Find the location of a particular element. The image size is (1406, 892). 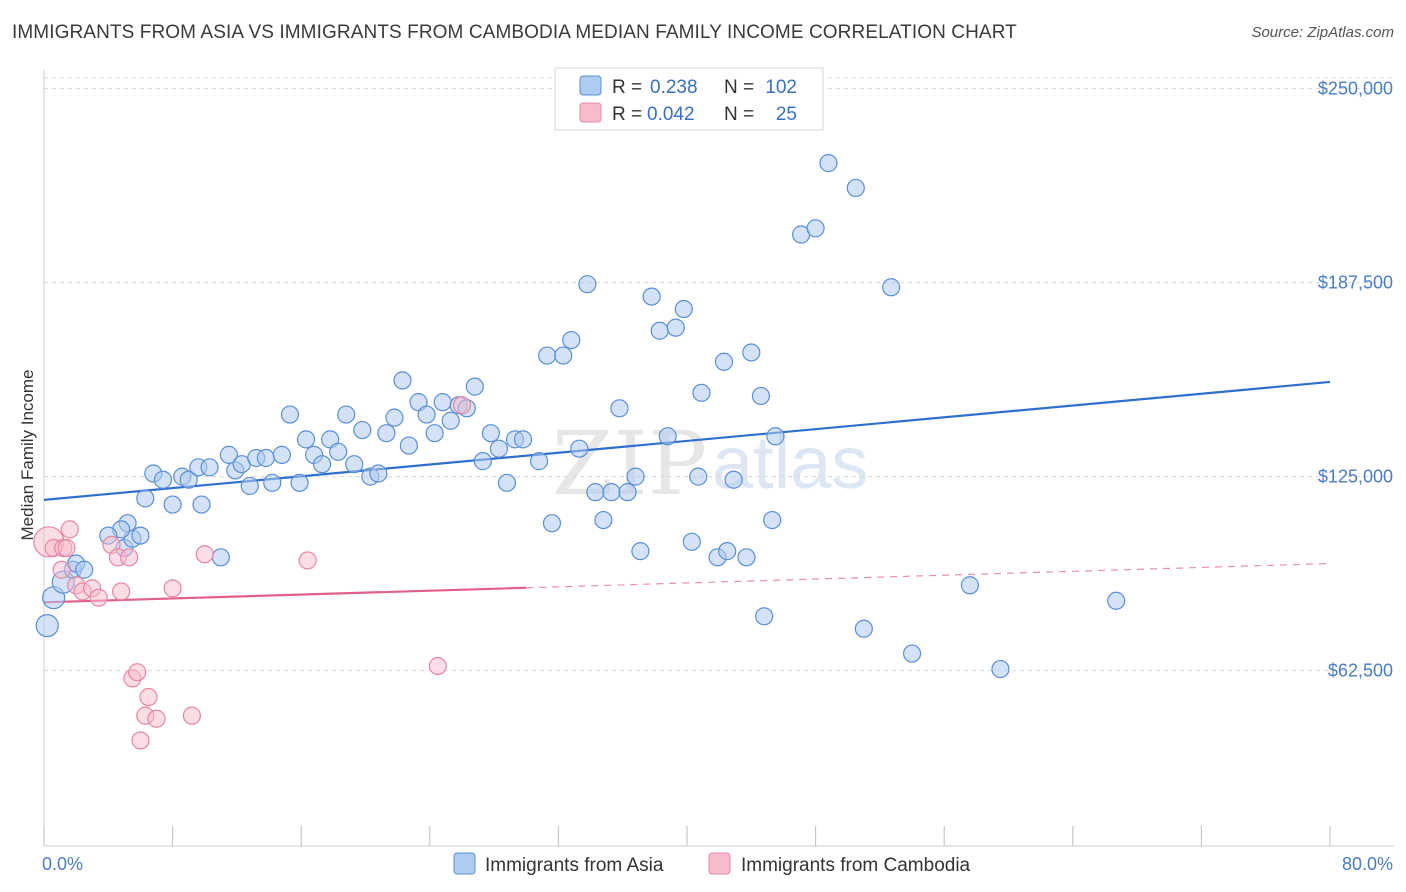

legend-asia-r-value: 0.238 is located at coordinates (674, 87).